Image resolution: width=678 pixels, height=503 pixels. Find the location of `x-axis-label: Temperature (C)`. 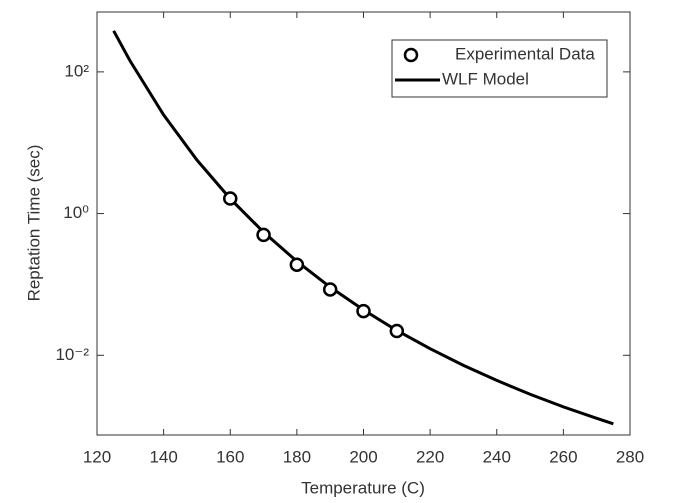

x-axis-label: Temperature (C) is located at coordinates (363, 487).